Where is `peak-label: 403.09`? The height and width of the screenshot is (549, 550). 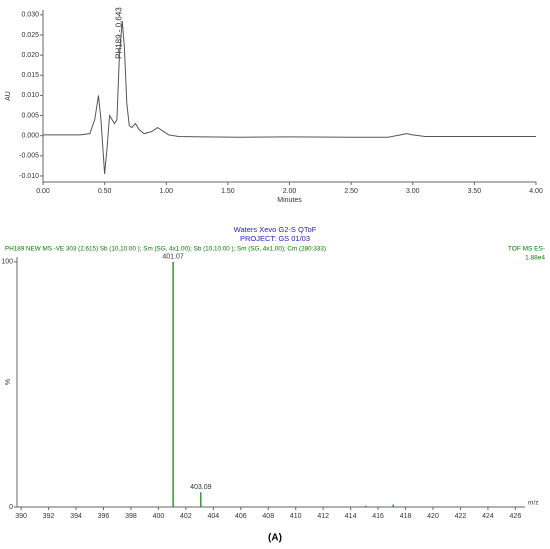 peak-label: 403.09 is located at coordinates (201, 487).